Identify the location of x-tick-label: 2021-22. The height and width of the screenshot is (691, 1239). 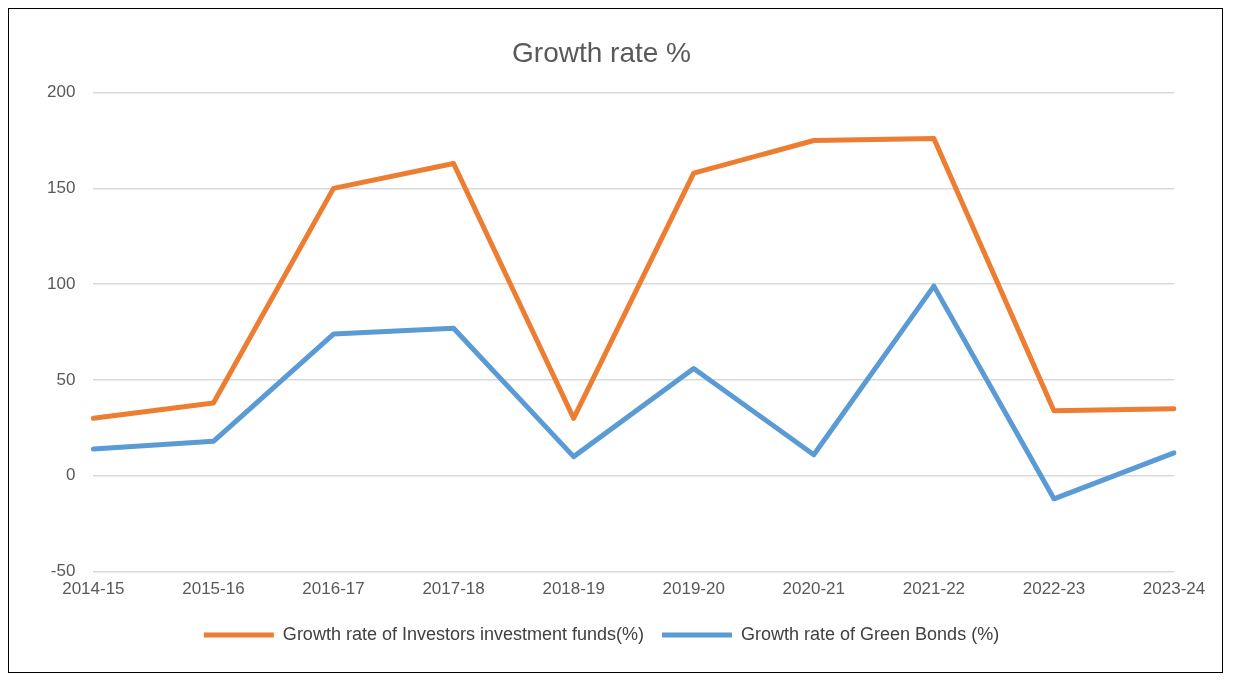
(934, 589).